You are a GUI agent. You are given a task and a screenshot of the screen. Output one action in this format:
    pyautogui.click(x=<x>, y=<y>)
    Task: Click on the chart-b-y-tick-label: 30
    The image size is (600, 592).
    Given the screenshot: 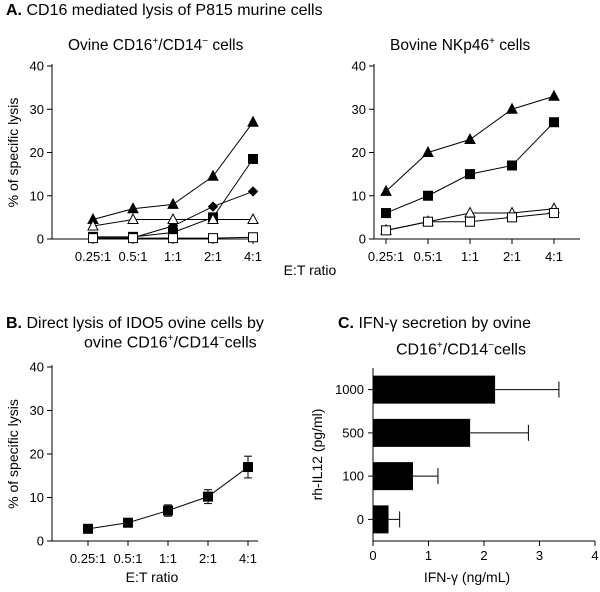 What is the action you would take?
    pyautogui.click(x=37, y=410)
    